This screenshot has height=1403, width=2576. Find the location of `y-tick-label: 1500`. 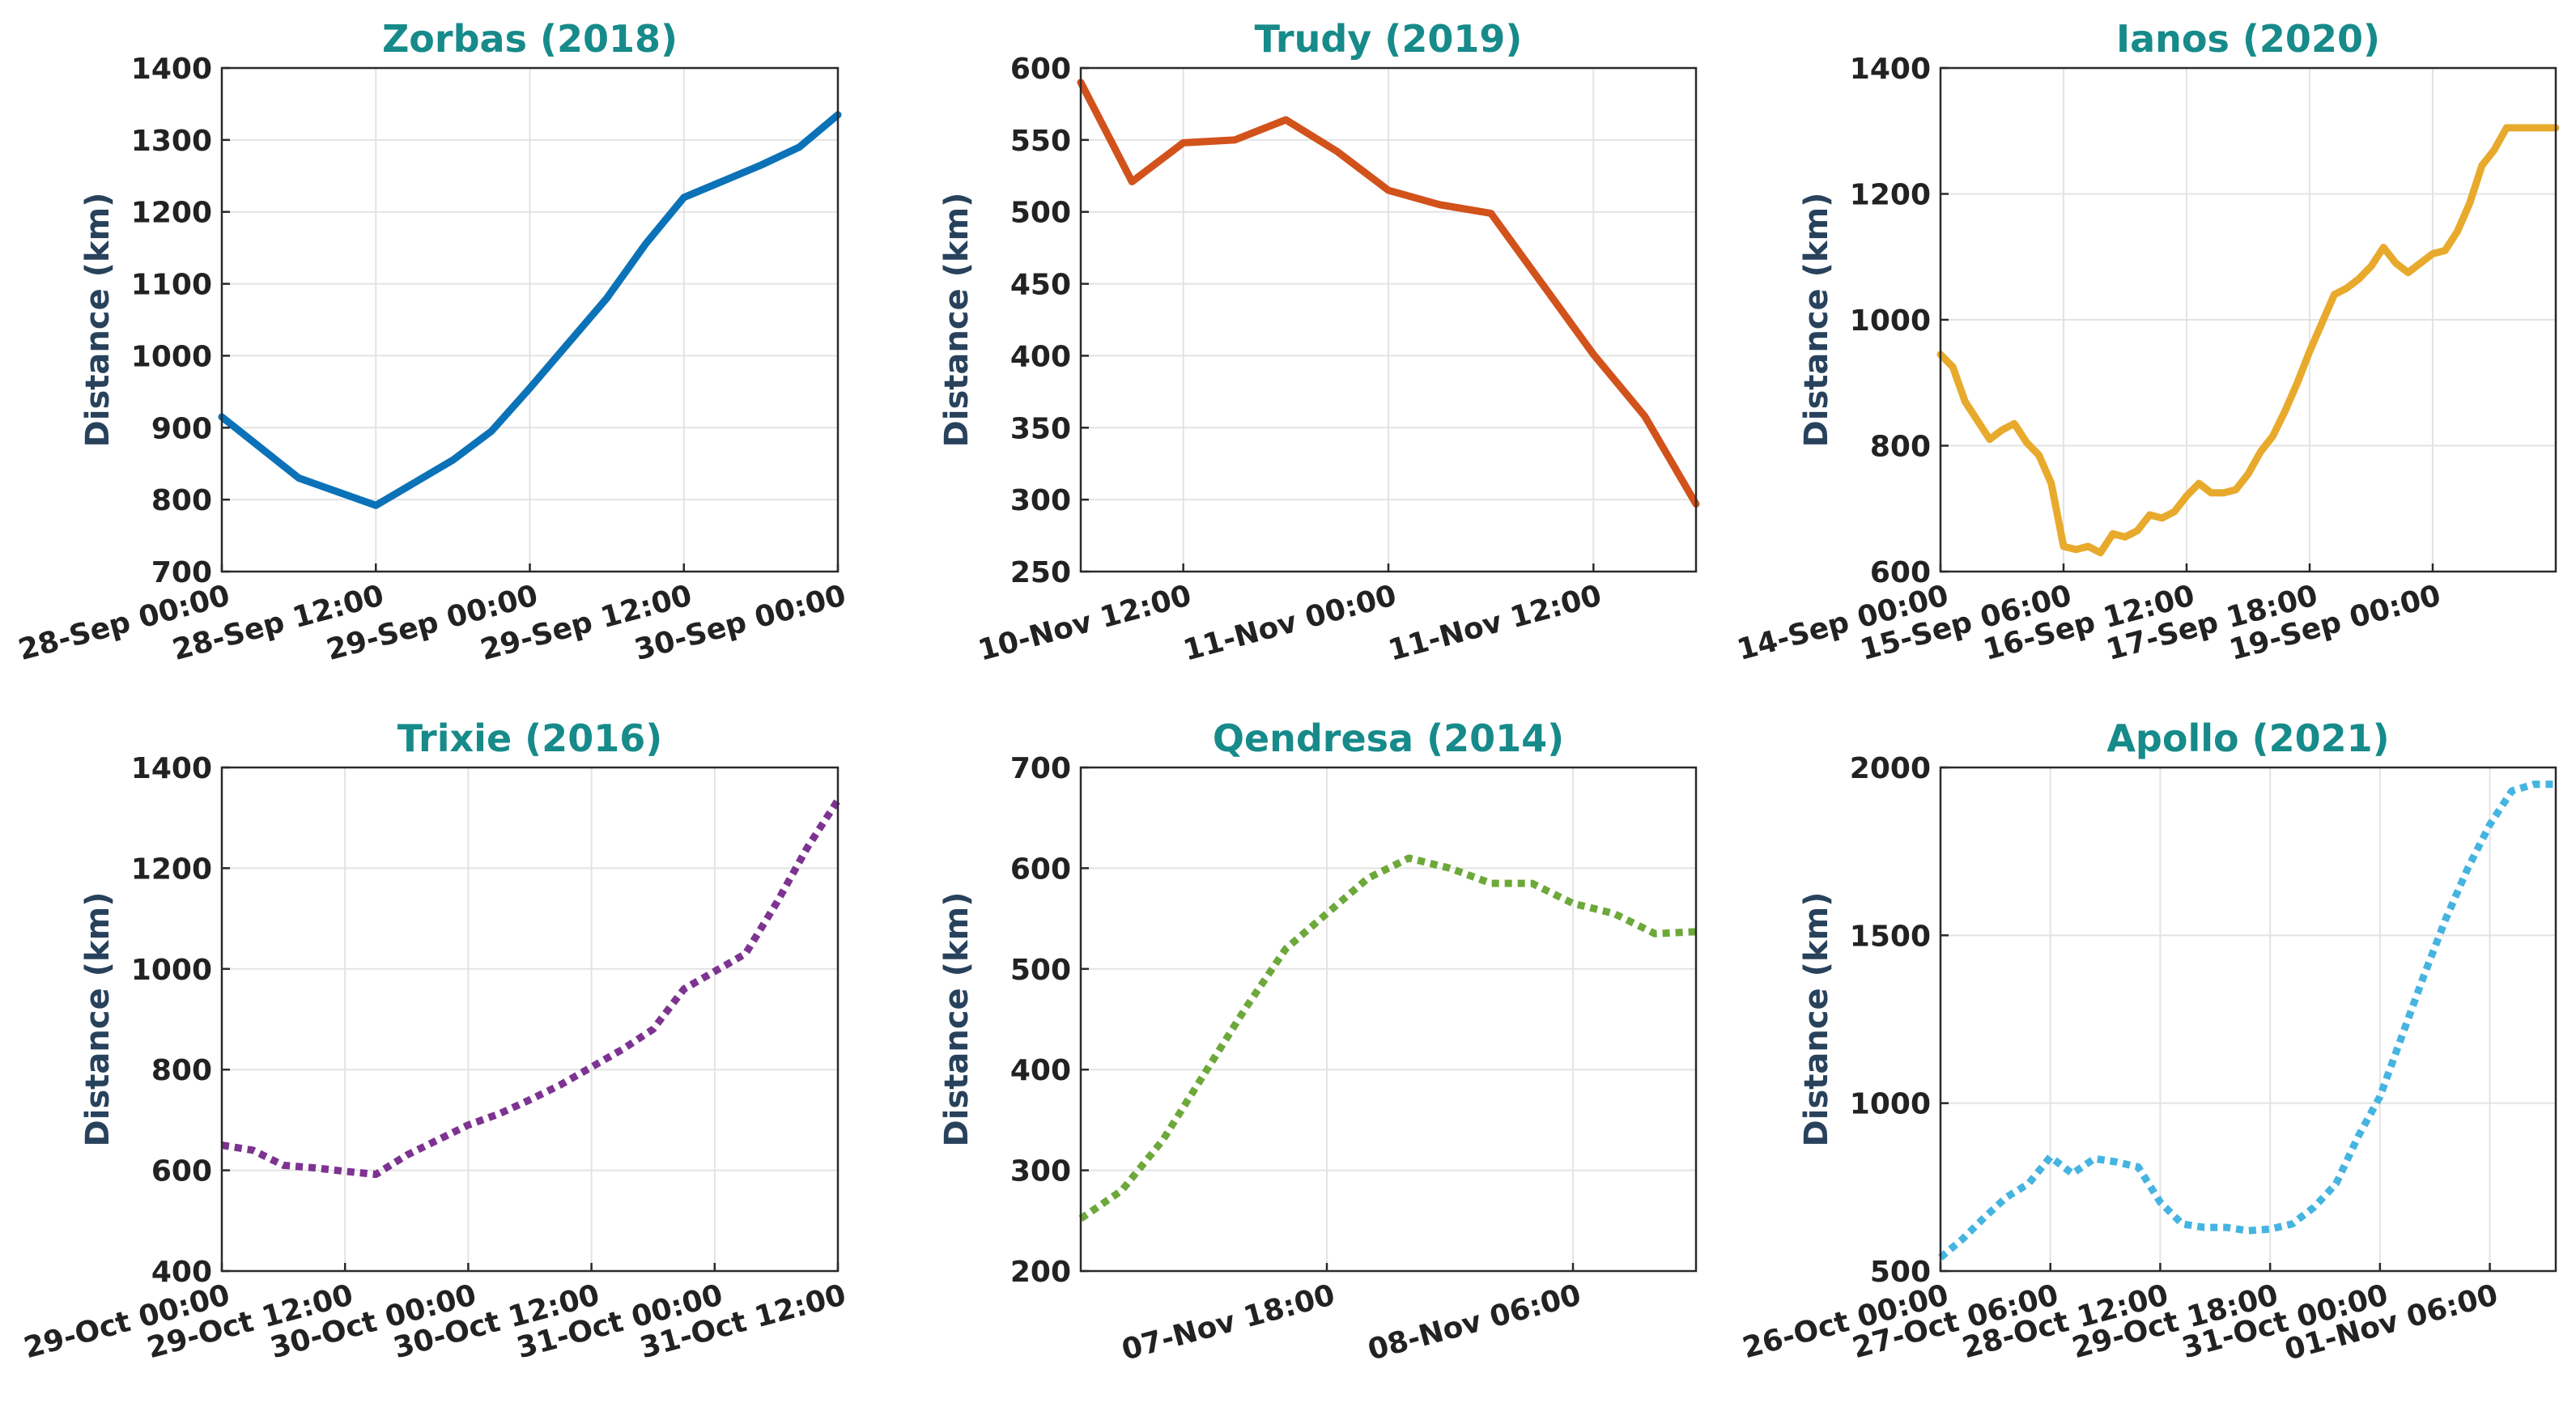

y-tick-label: 1500 is located at coordinates (1891, 936).